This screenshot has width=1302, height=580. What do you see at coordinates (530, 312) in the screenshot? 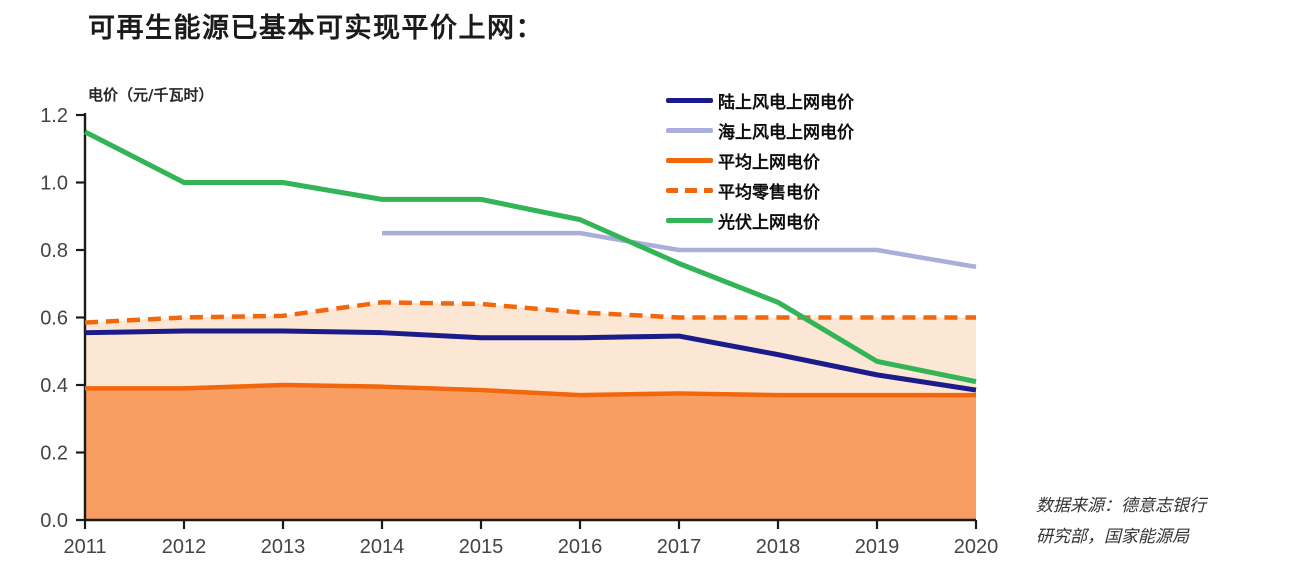
I see `series-line-avg-retail` at bounding box center [530, 312].